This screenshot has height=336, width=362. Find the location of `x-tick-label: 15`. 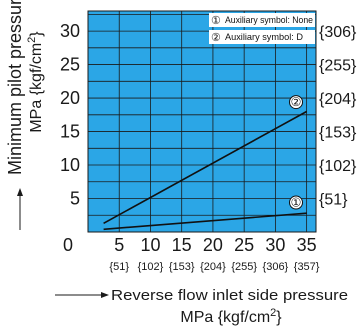

x-tick-label: 15 is located at coordinates (182, 245).